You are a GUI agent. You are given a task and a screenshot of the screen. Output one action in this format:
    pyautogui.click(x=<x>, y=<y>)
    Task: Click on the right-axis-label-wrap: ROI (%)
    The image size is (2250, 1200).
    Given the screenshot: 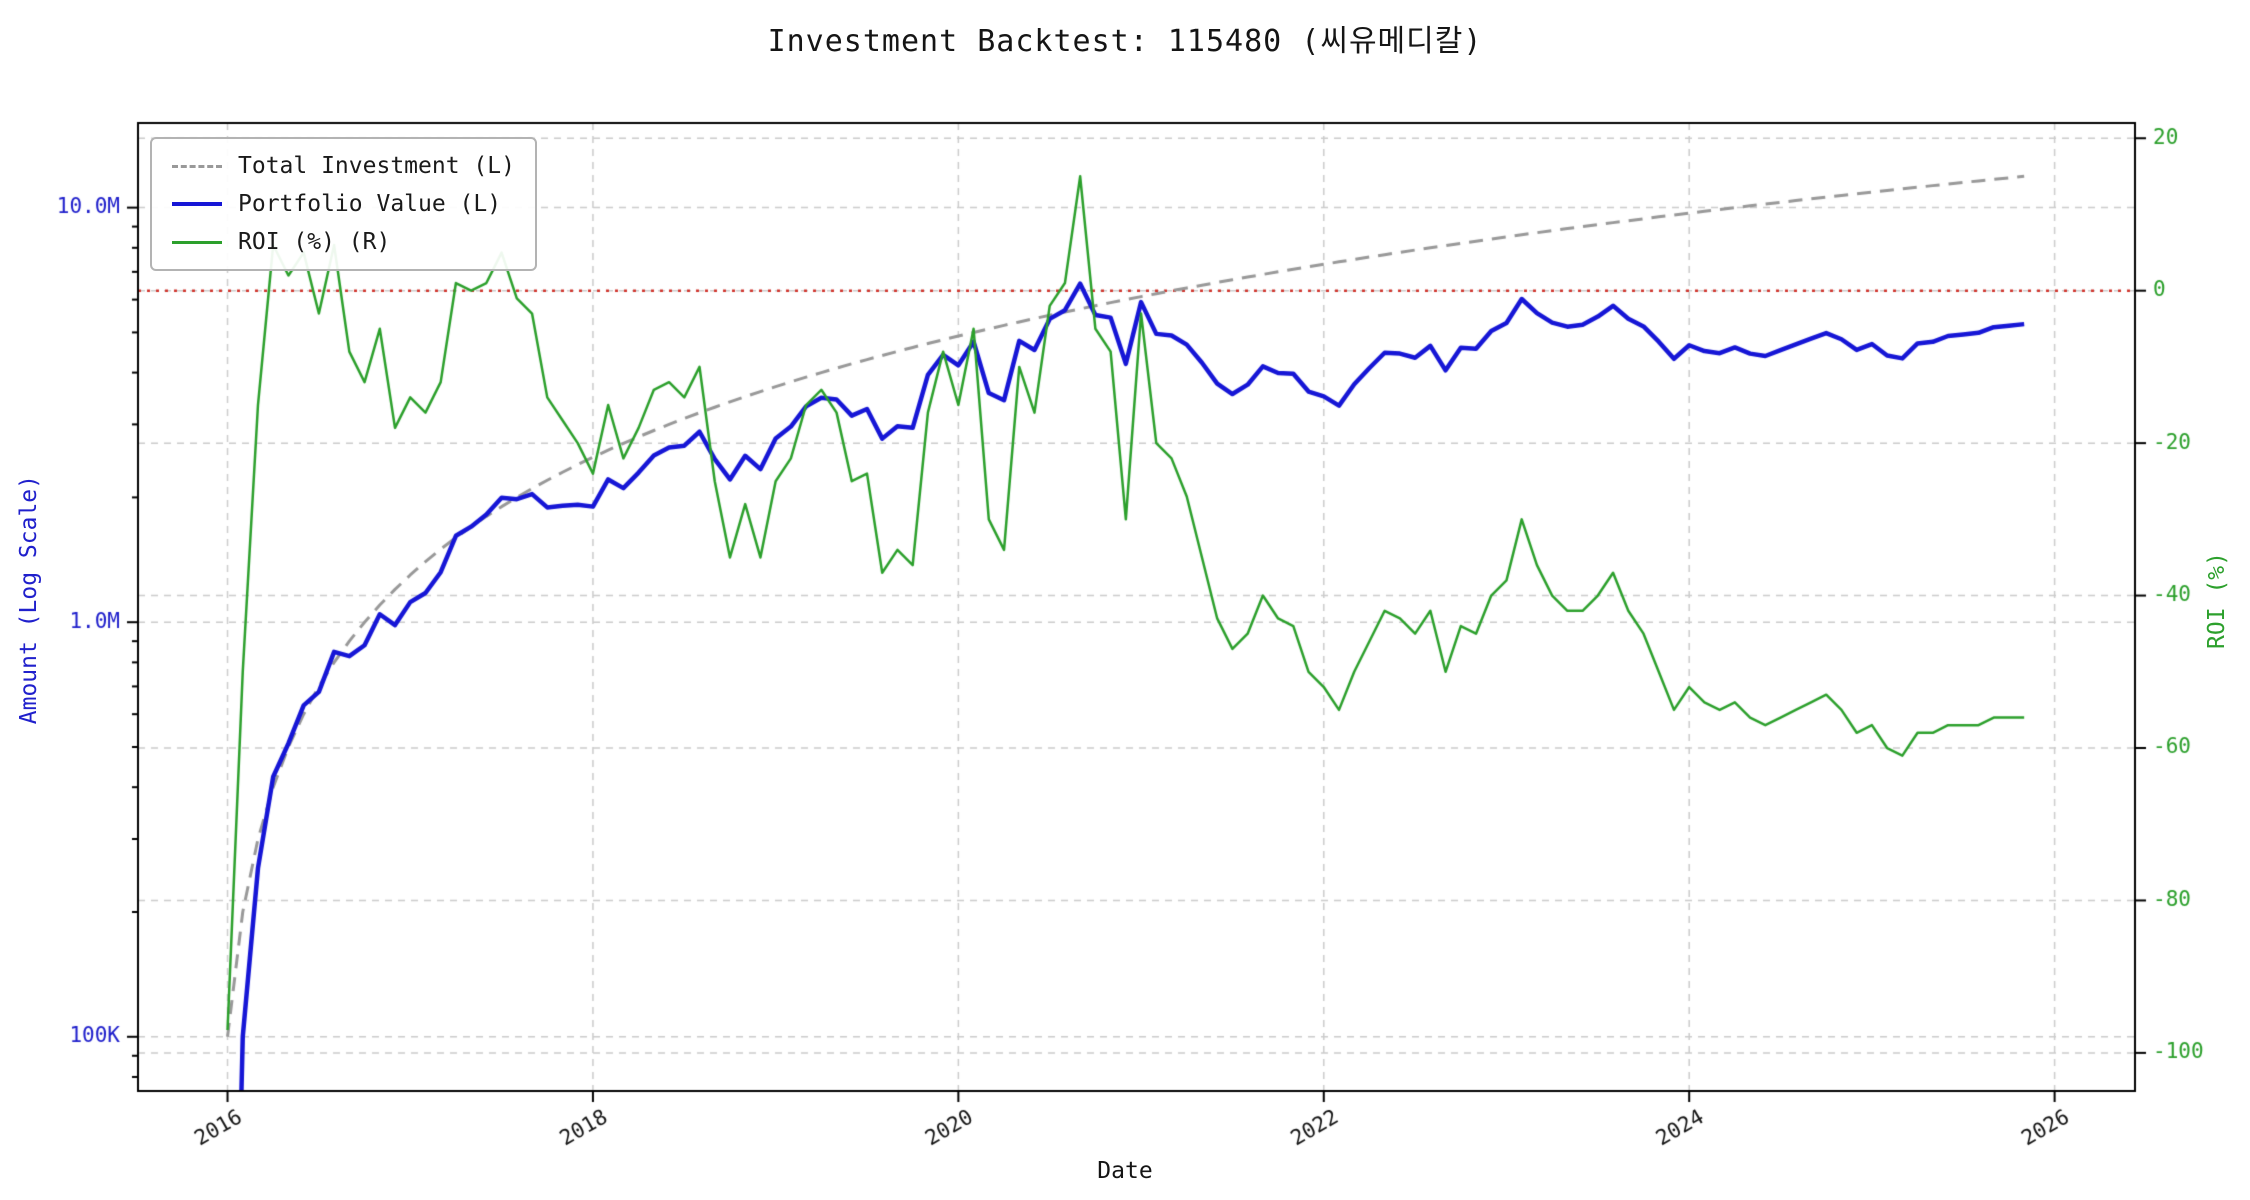 What is the action you would take?
    pyautogui.click(x=2217, y=600)
    